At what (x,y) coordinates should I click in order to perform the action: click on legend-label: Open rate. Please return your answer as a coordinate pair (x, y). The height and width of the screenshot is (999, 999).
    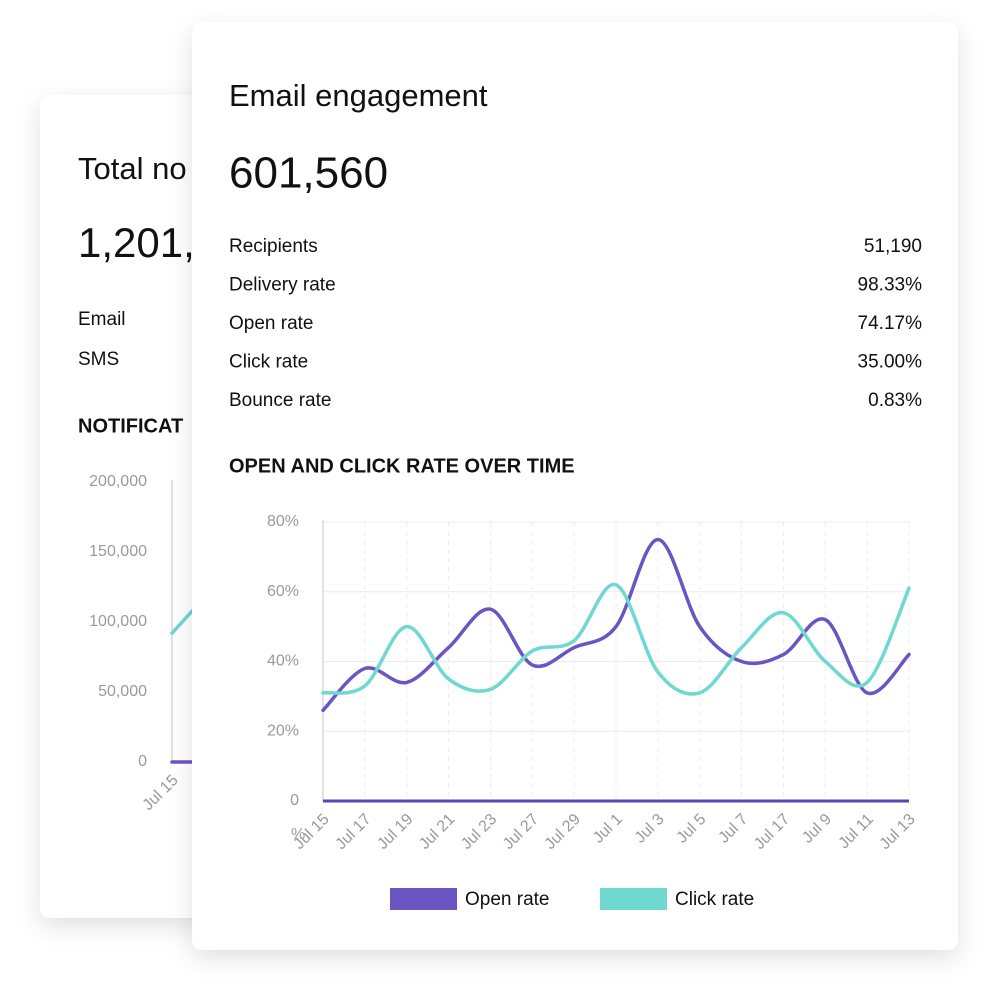
    Looking at the image, I should click on (507, 899).